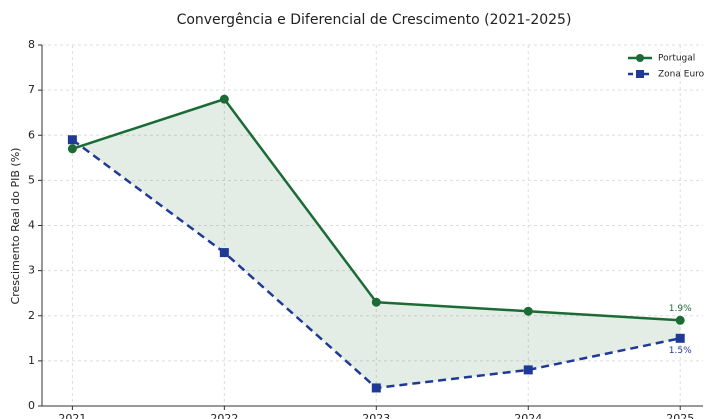  What do you see at coordinates (72, 415) in the screenshot?
I see `x-tick-label: 2021` at bounding box center [72, 415].